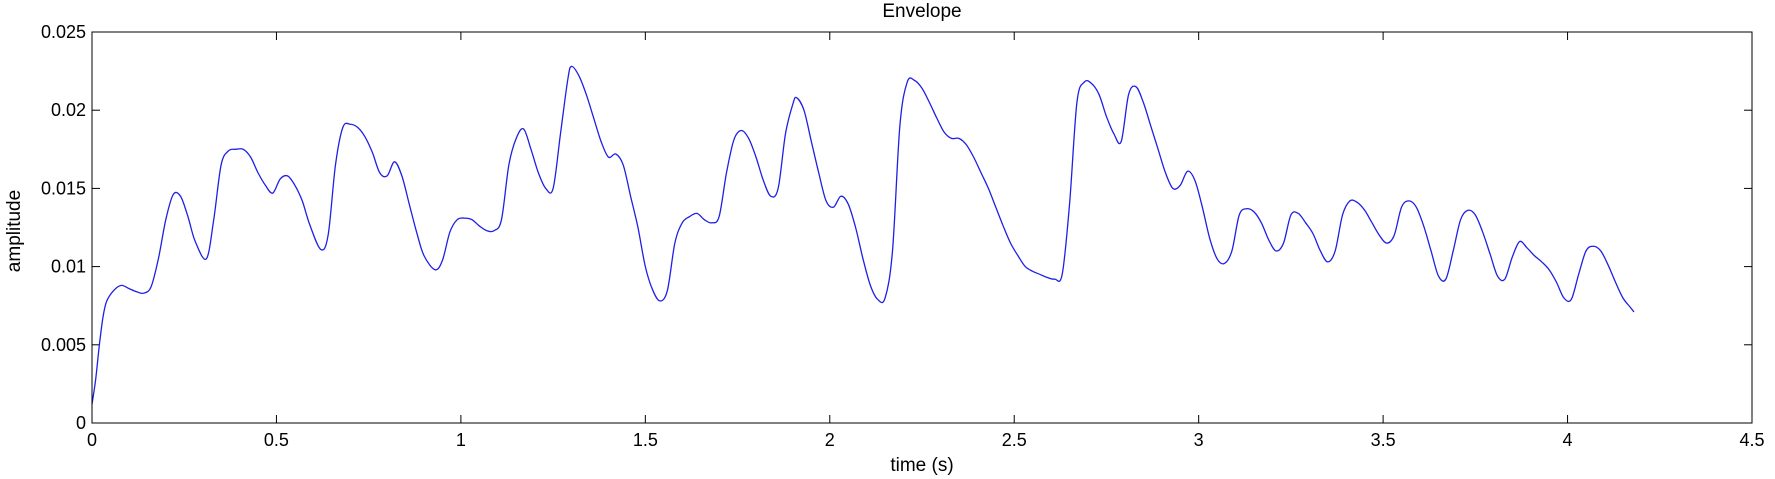  What do you see at coordinates (461, 440) in the screenshot?
I see `x-tick-label: 1` at bounding box center [461, 440].